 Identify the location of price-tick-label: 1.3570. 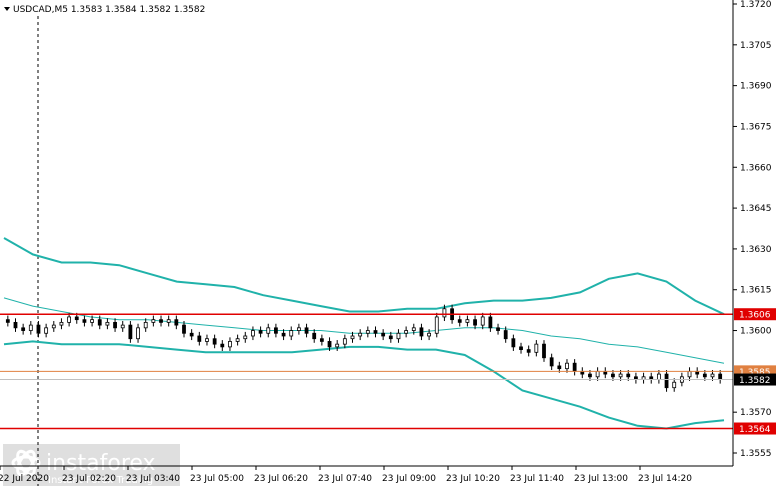
(756, 413).